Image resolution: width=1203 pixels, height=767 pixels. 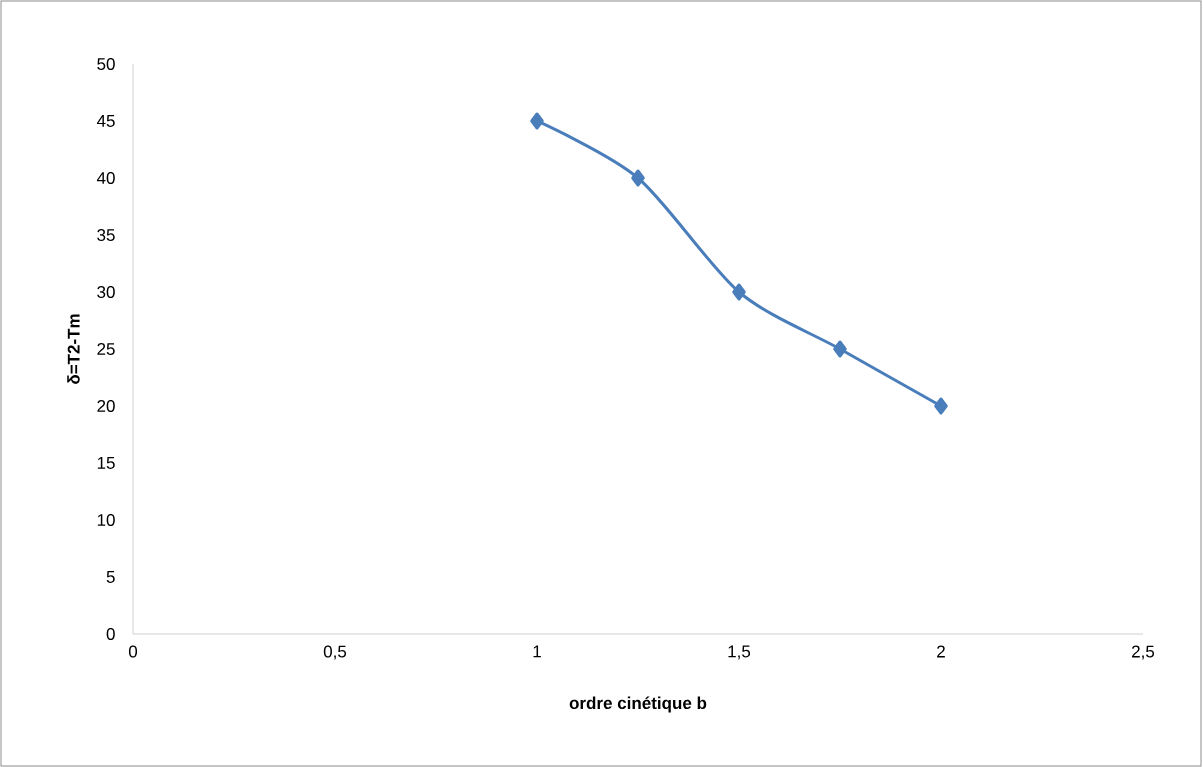 I want to click on y-axis-title: δ=T2-Tm, so click(x=73, y=349).